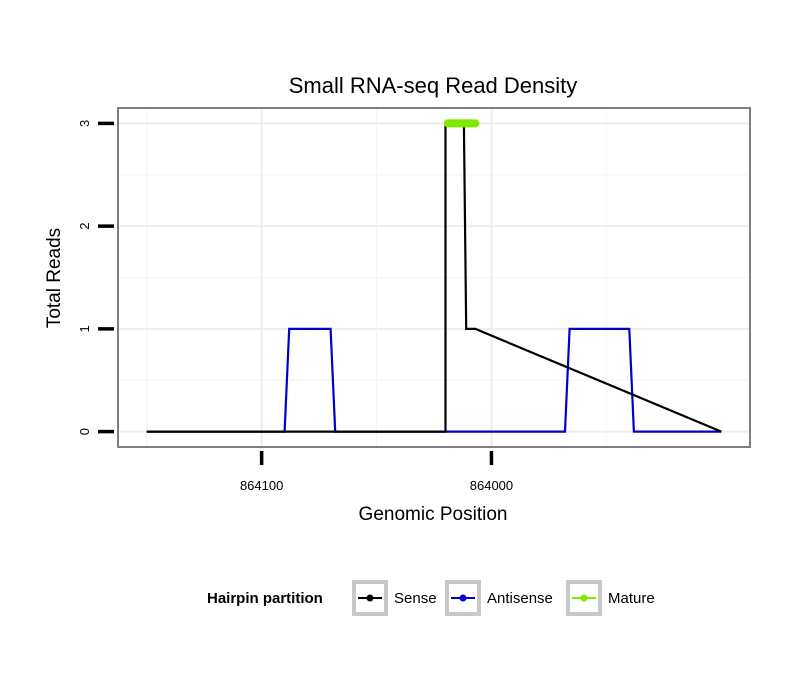 This screenshot has height=690, width=810. I want to click on legend-label: Sense, so click(415, 598).